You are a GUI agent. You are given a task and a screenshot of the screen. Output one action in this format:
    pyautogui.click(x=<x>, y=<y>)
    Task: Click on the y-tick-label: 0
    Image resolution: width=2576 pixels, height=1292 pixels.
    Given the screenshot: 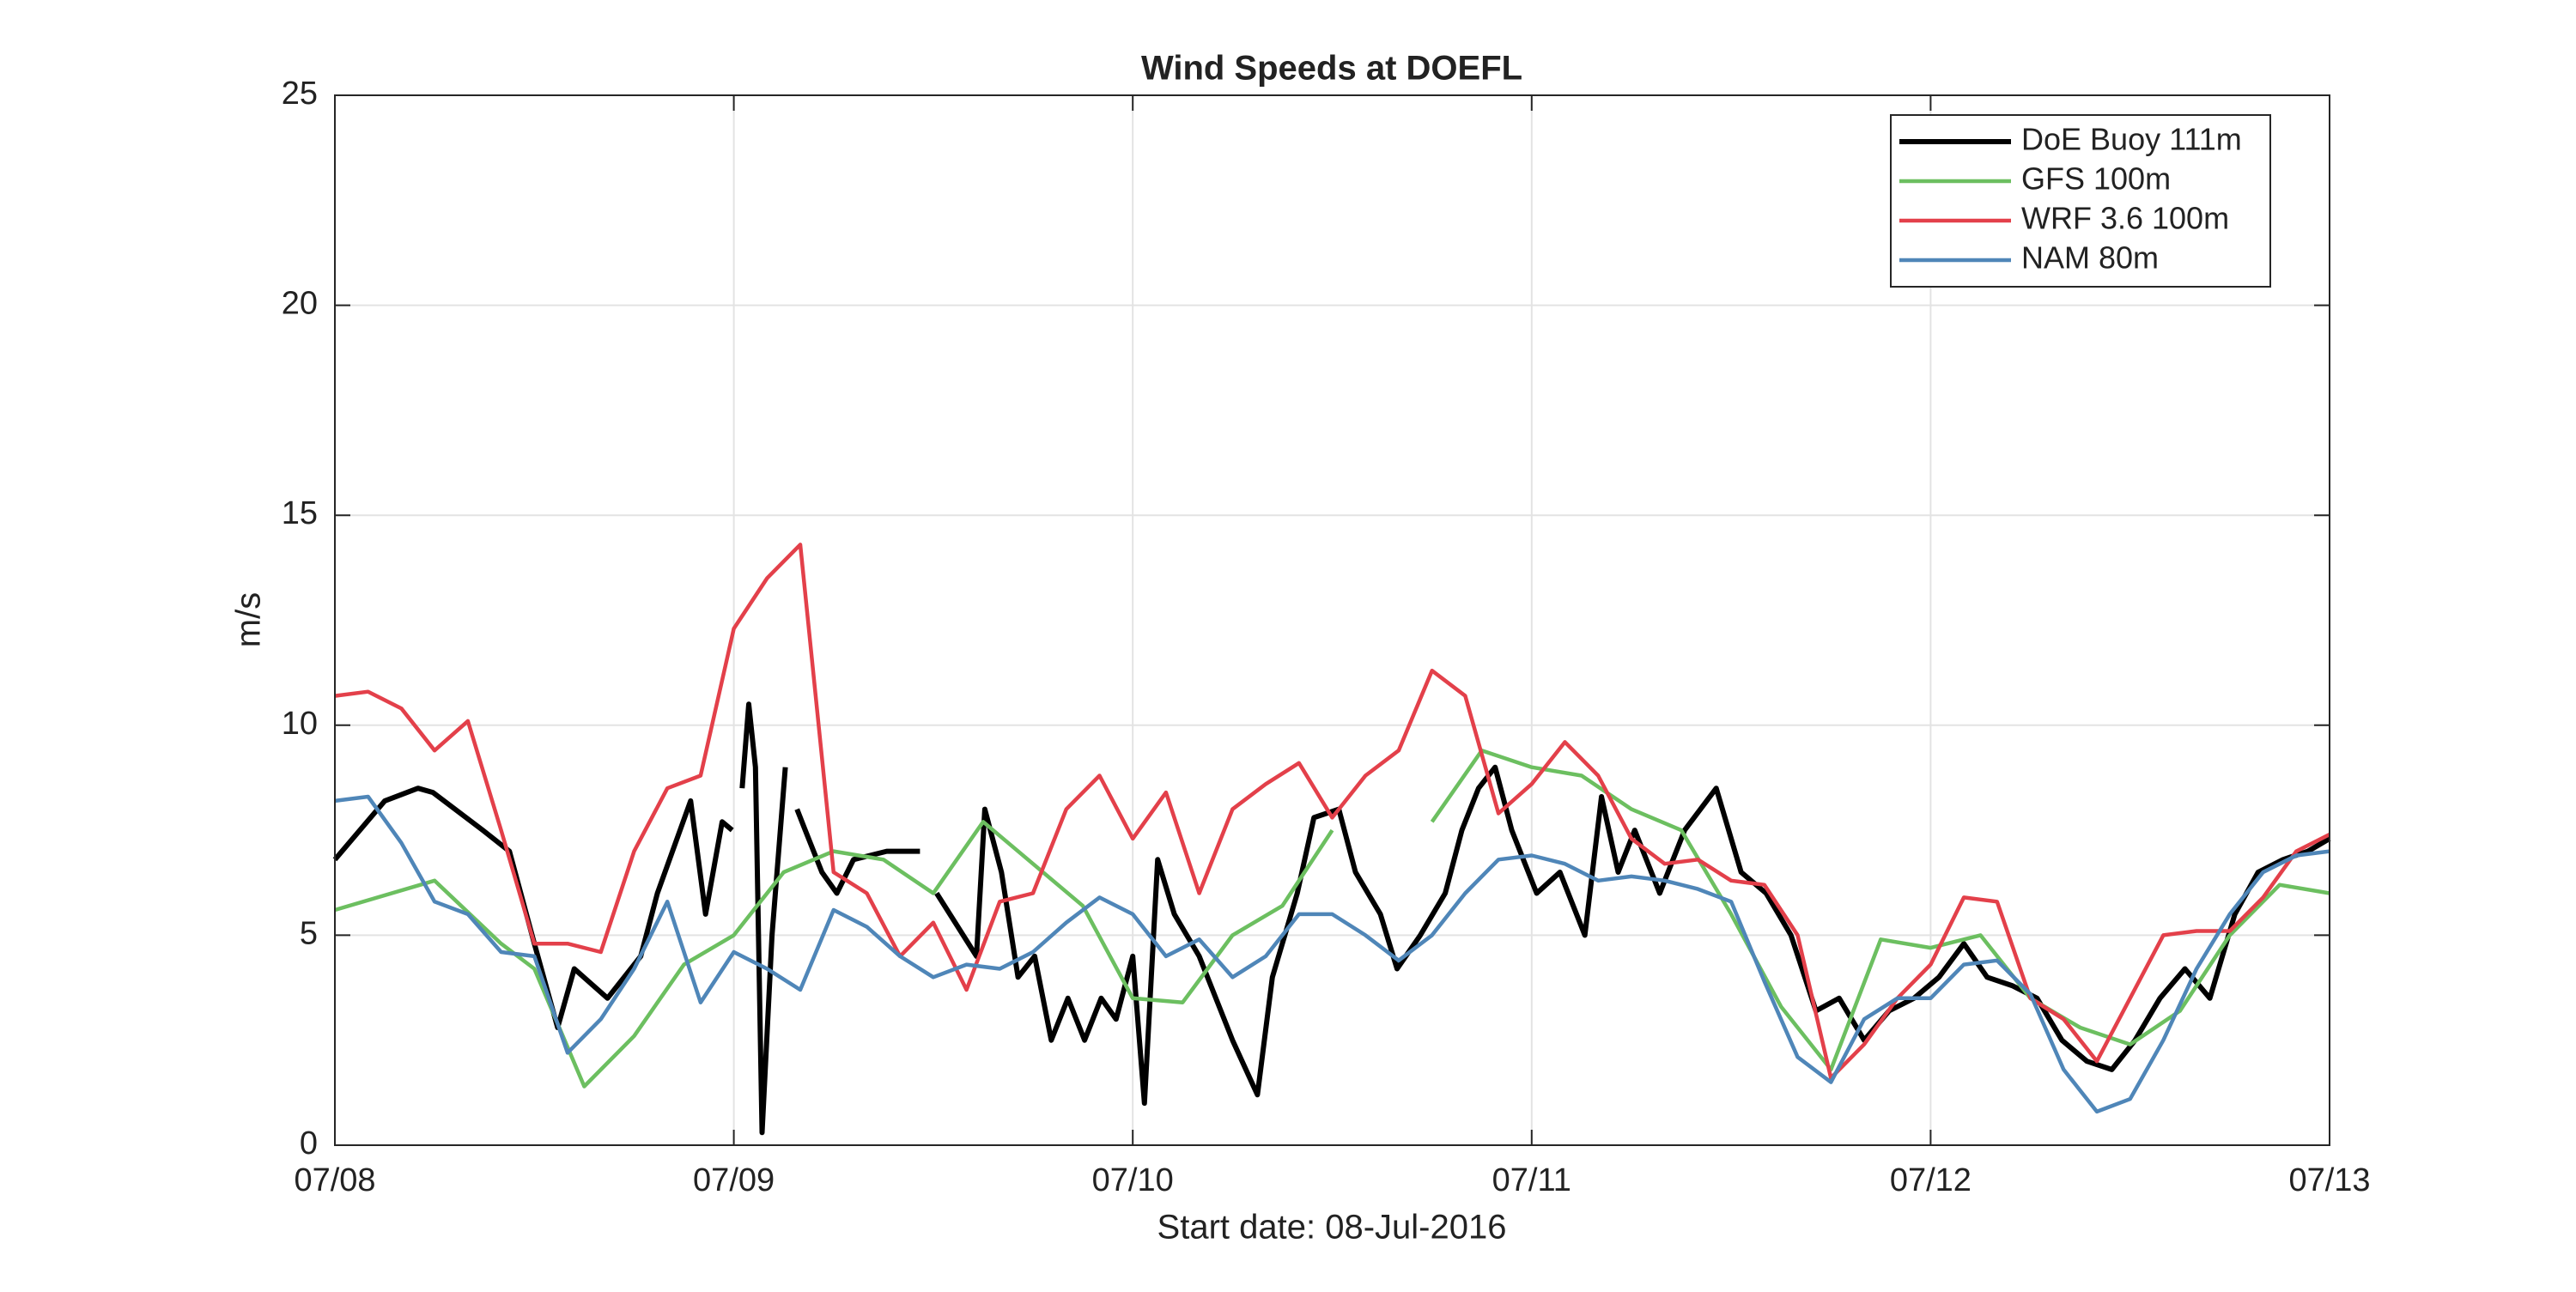 What is the action you would take?
    pyautogui.click(x=309, y=1143)
    